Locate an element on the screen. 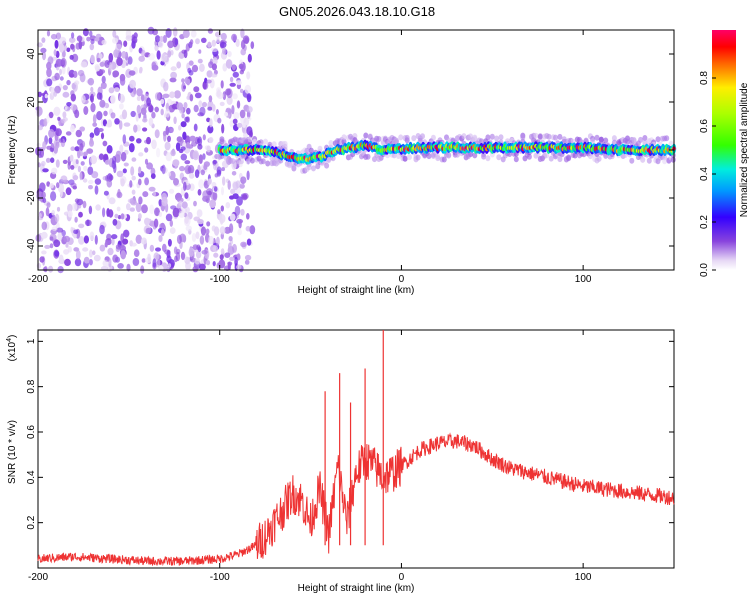 The image size is (750, 600). y-tick-label: 0 is located at coordinates (31, 150).